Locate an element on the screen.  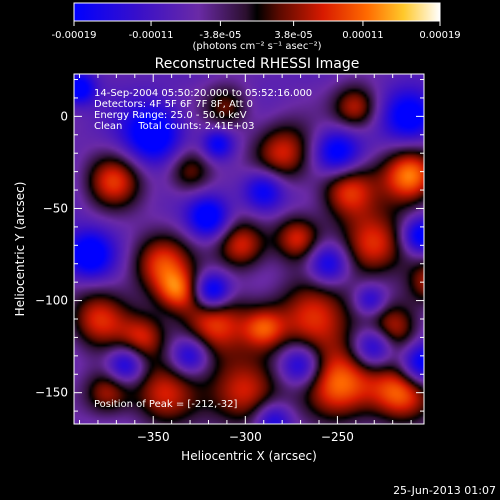
colorbar-unit-label: (photons cm⁻² s⁻¹ asec⁻²) is located at coordinates (256, 46).